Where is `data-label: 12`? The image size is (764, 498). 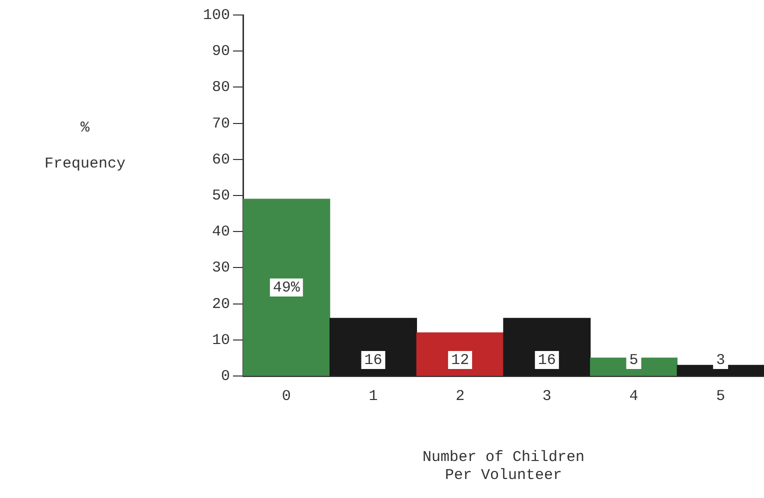
data-label: 12 is located at coordinates (460, 360).